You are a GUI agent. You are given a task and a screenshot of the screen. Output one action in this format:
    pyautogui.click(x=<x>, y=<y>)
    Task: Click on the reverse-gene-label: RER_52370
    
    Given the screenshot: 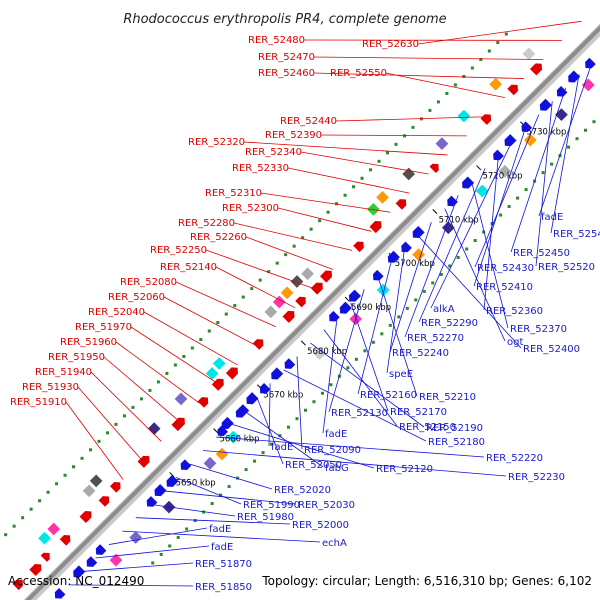 What is the action you would take?
    pyautogui.click(x=538, y=329)
    